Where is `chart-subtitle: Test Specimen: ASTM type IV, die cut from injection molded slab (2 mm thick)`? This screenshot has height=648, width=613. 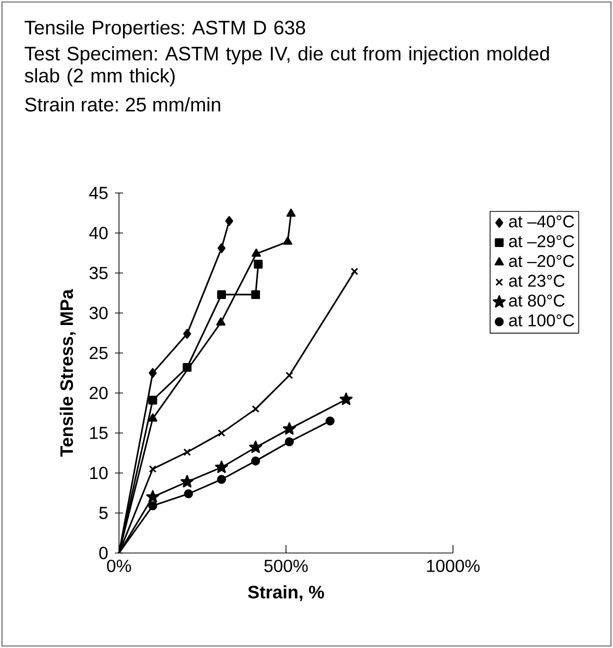
chart-subtitle: Test Specimen: ASTM type IV, die cut from injection molded slab (2 mm thick) is located at coordinates (286, 66).